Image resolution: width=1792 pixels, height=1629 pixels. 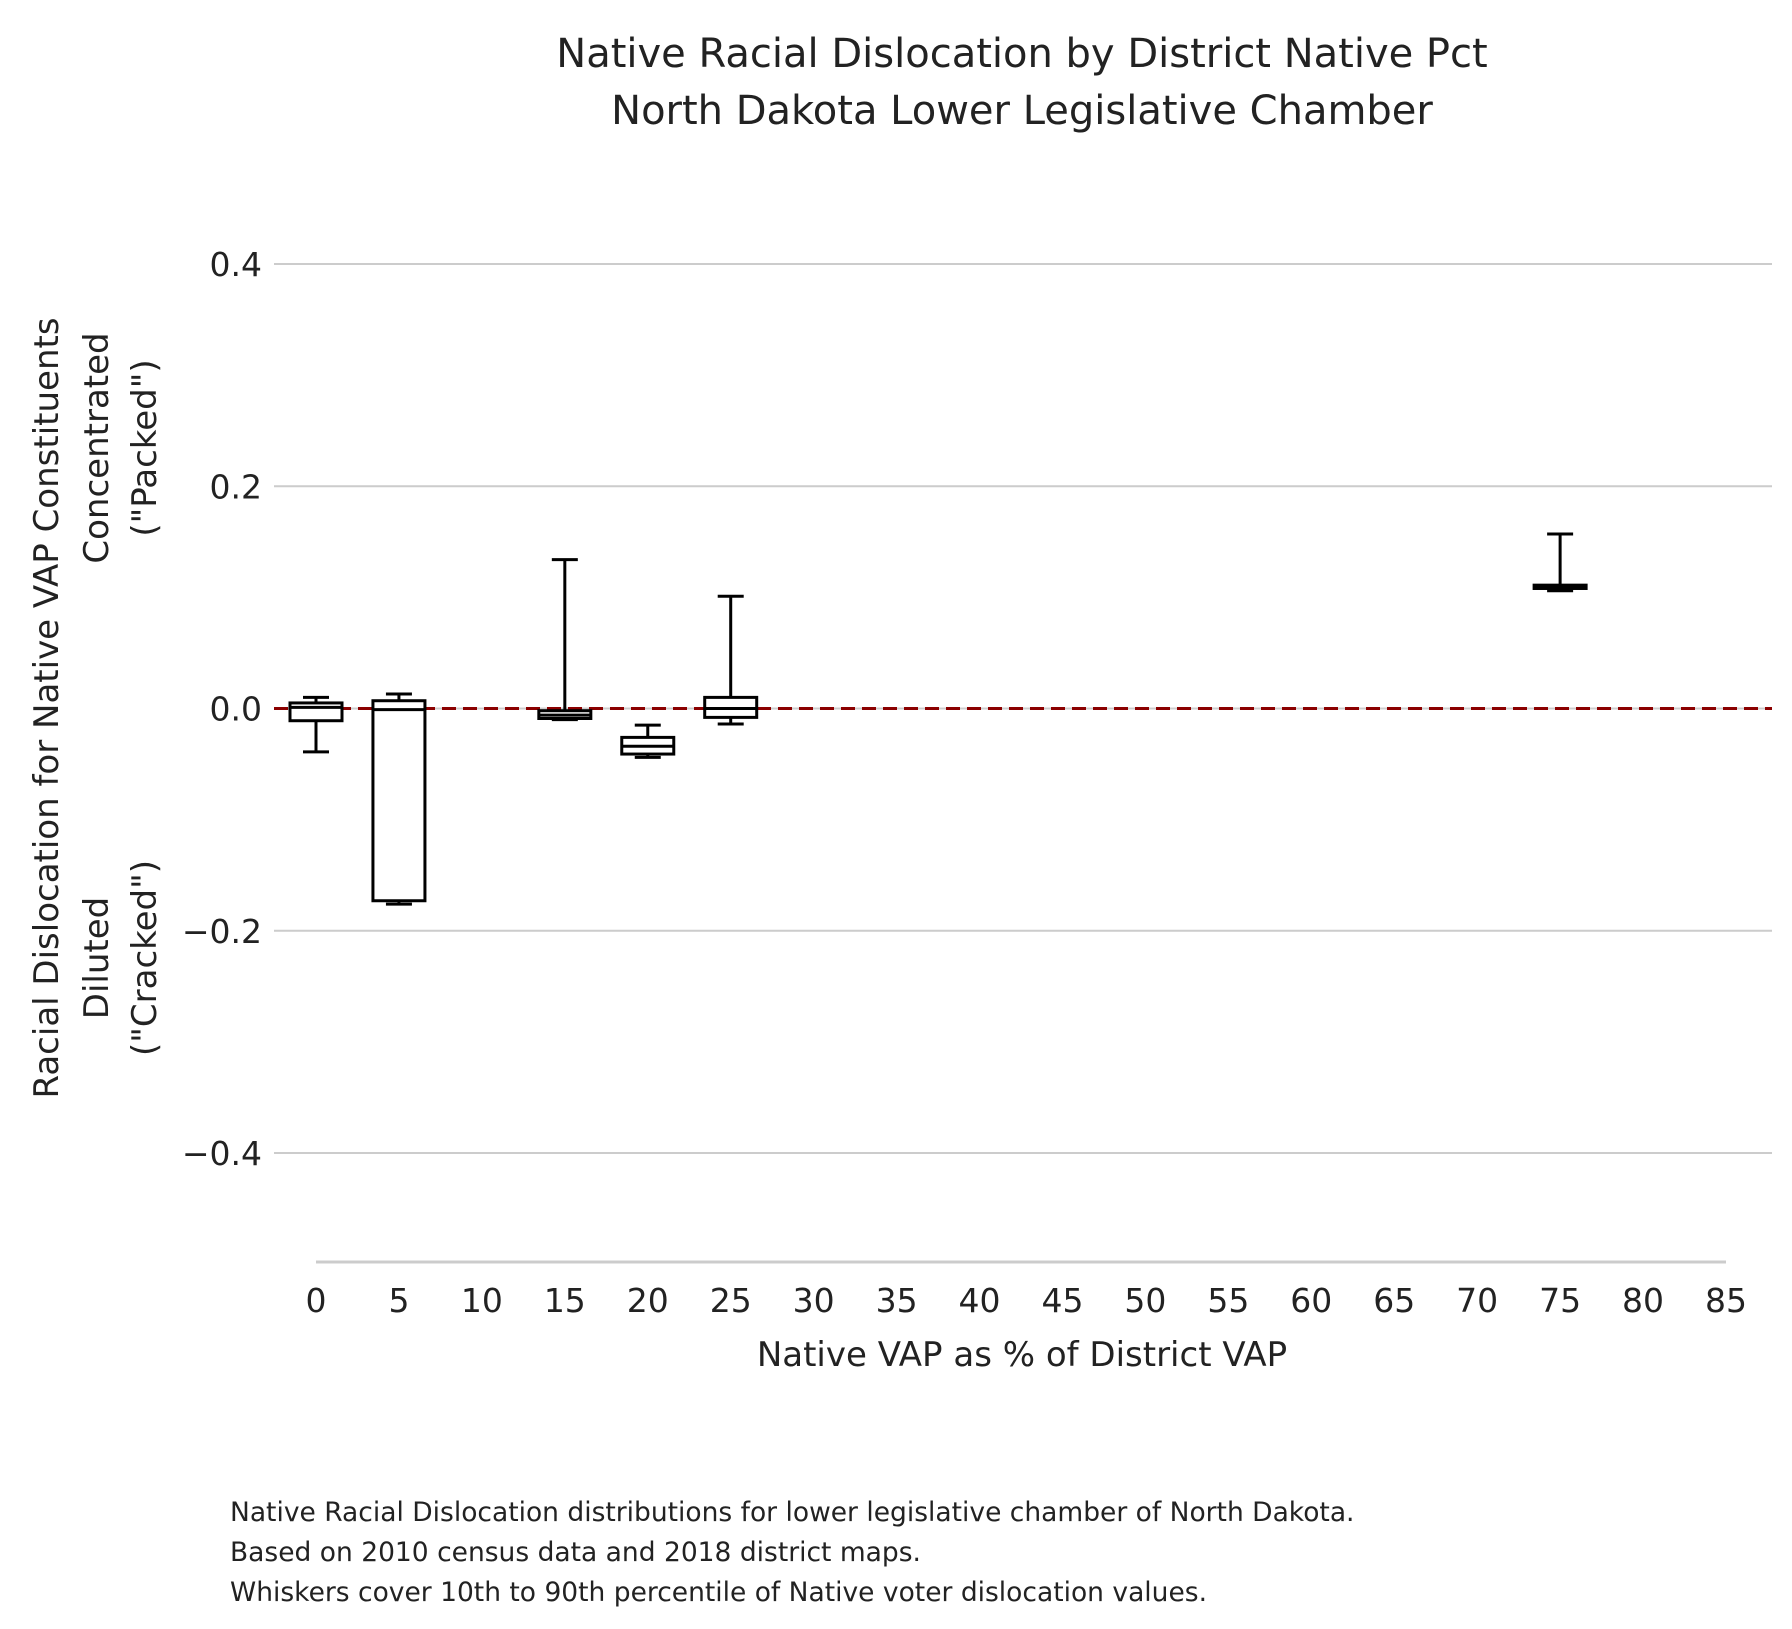 I want to click on x-tick-label: 80, so click(x=1643, y=1300).